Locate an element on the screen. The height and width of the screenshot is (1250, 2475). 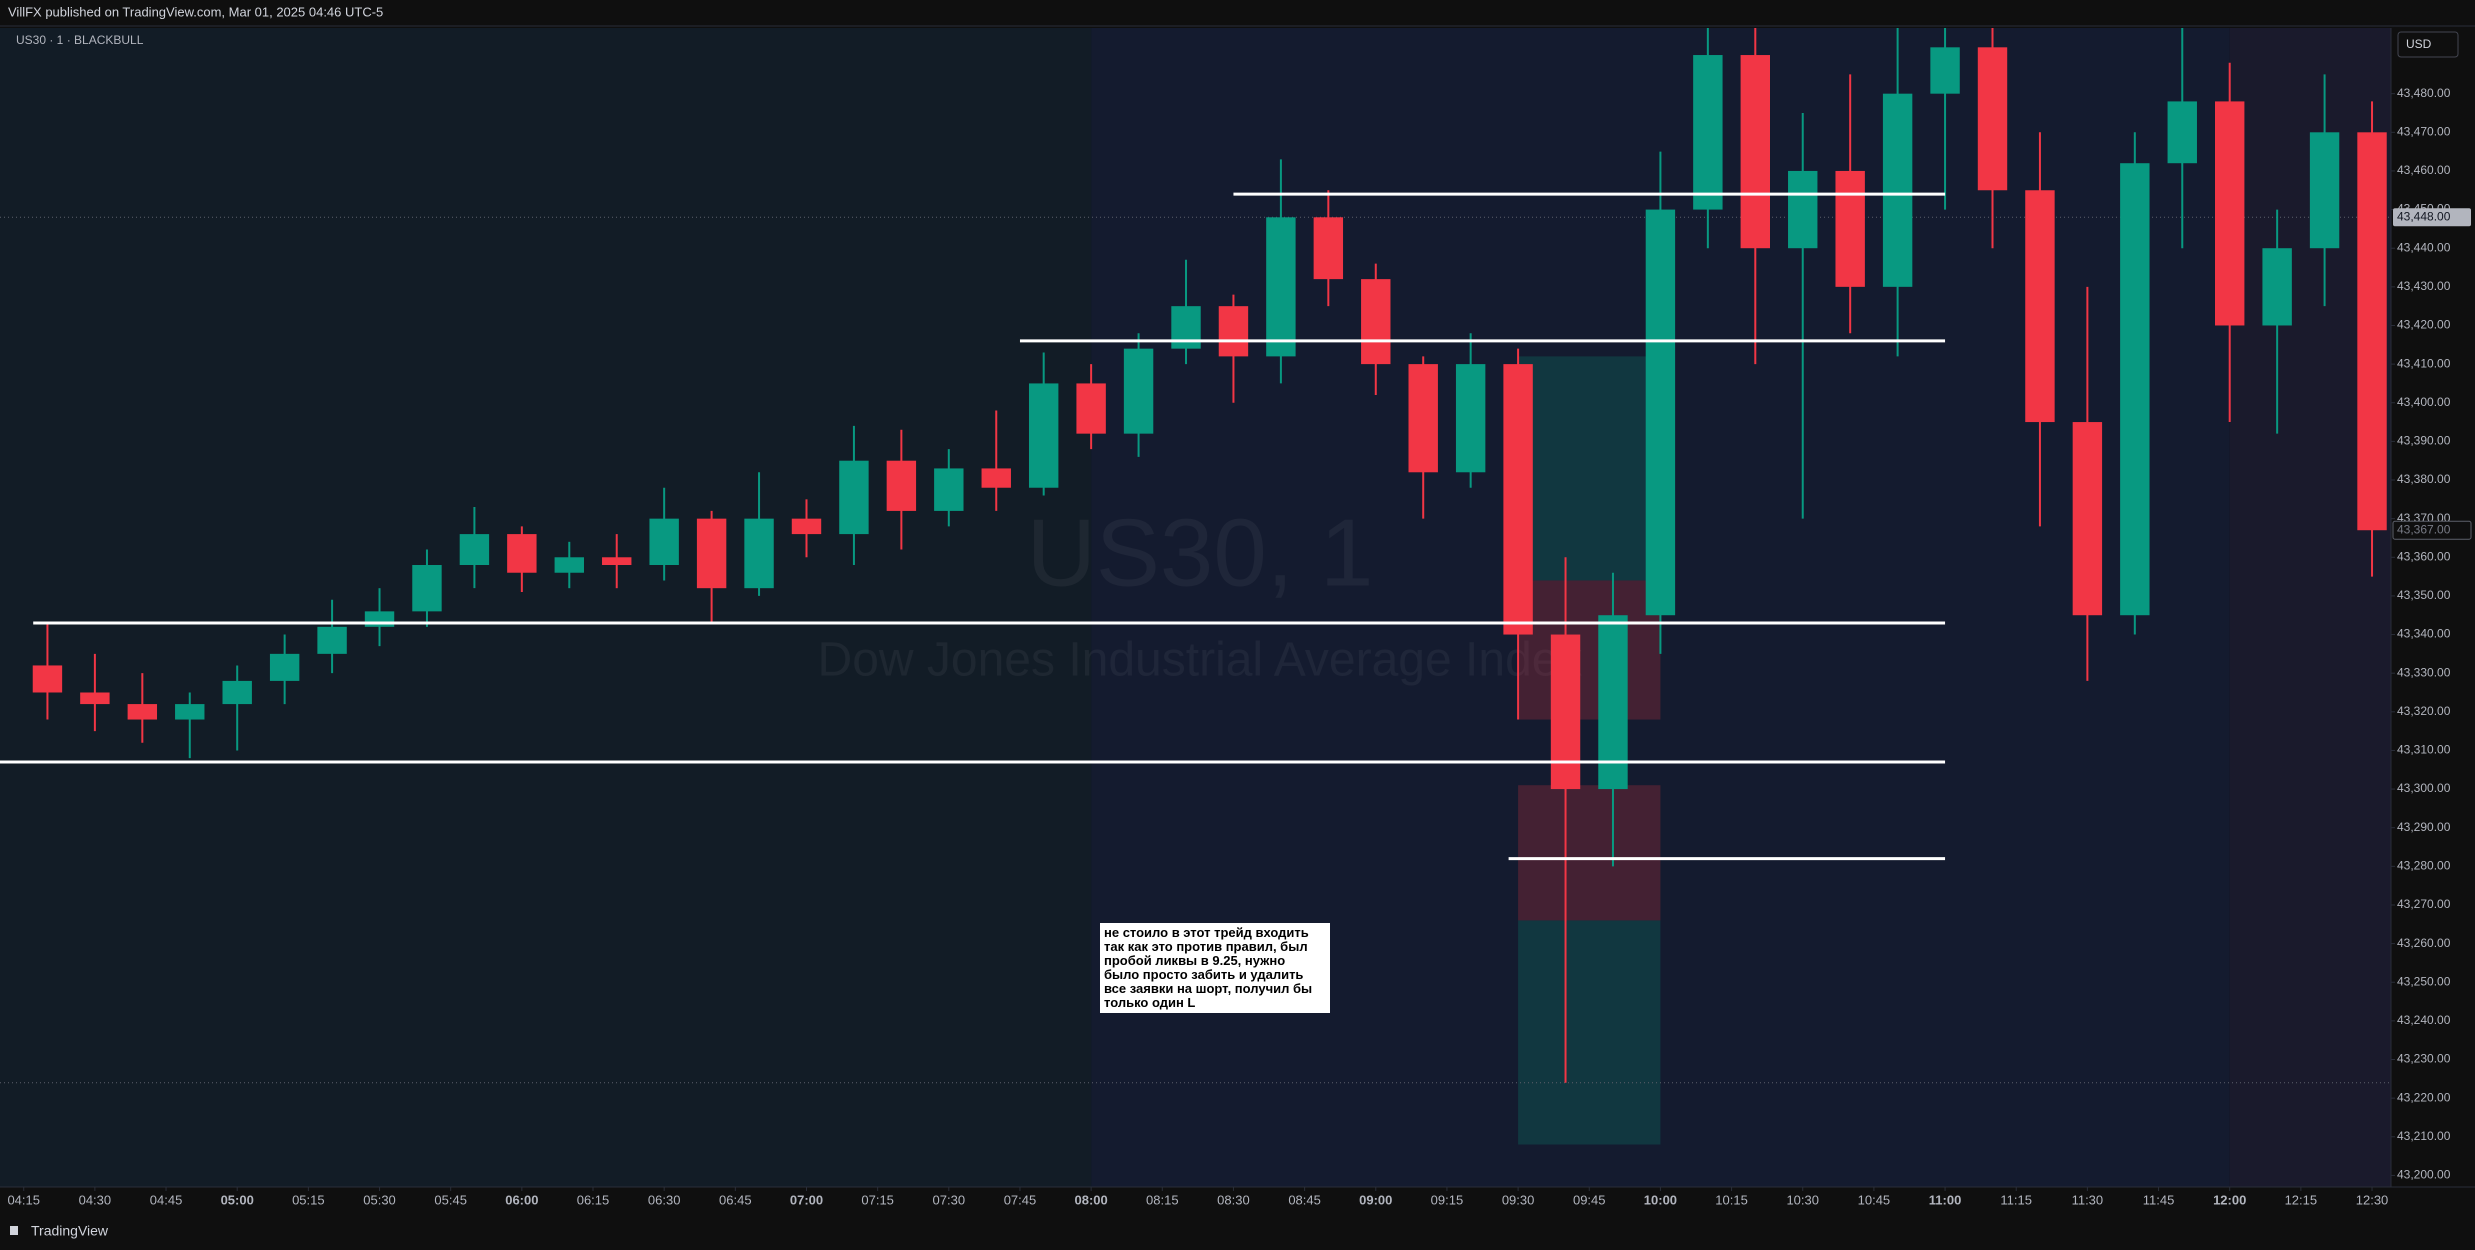
x-tick-label: 10:00 is located at coordinates (1660, 1199).